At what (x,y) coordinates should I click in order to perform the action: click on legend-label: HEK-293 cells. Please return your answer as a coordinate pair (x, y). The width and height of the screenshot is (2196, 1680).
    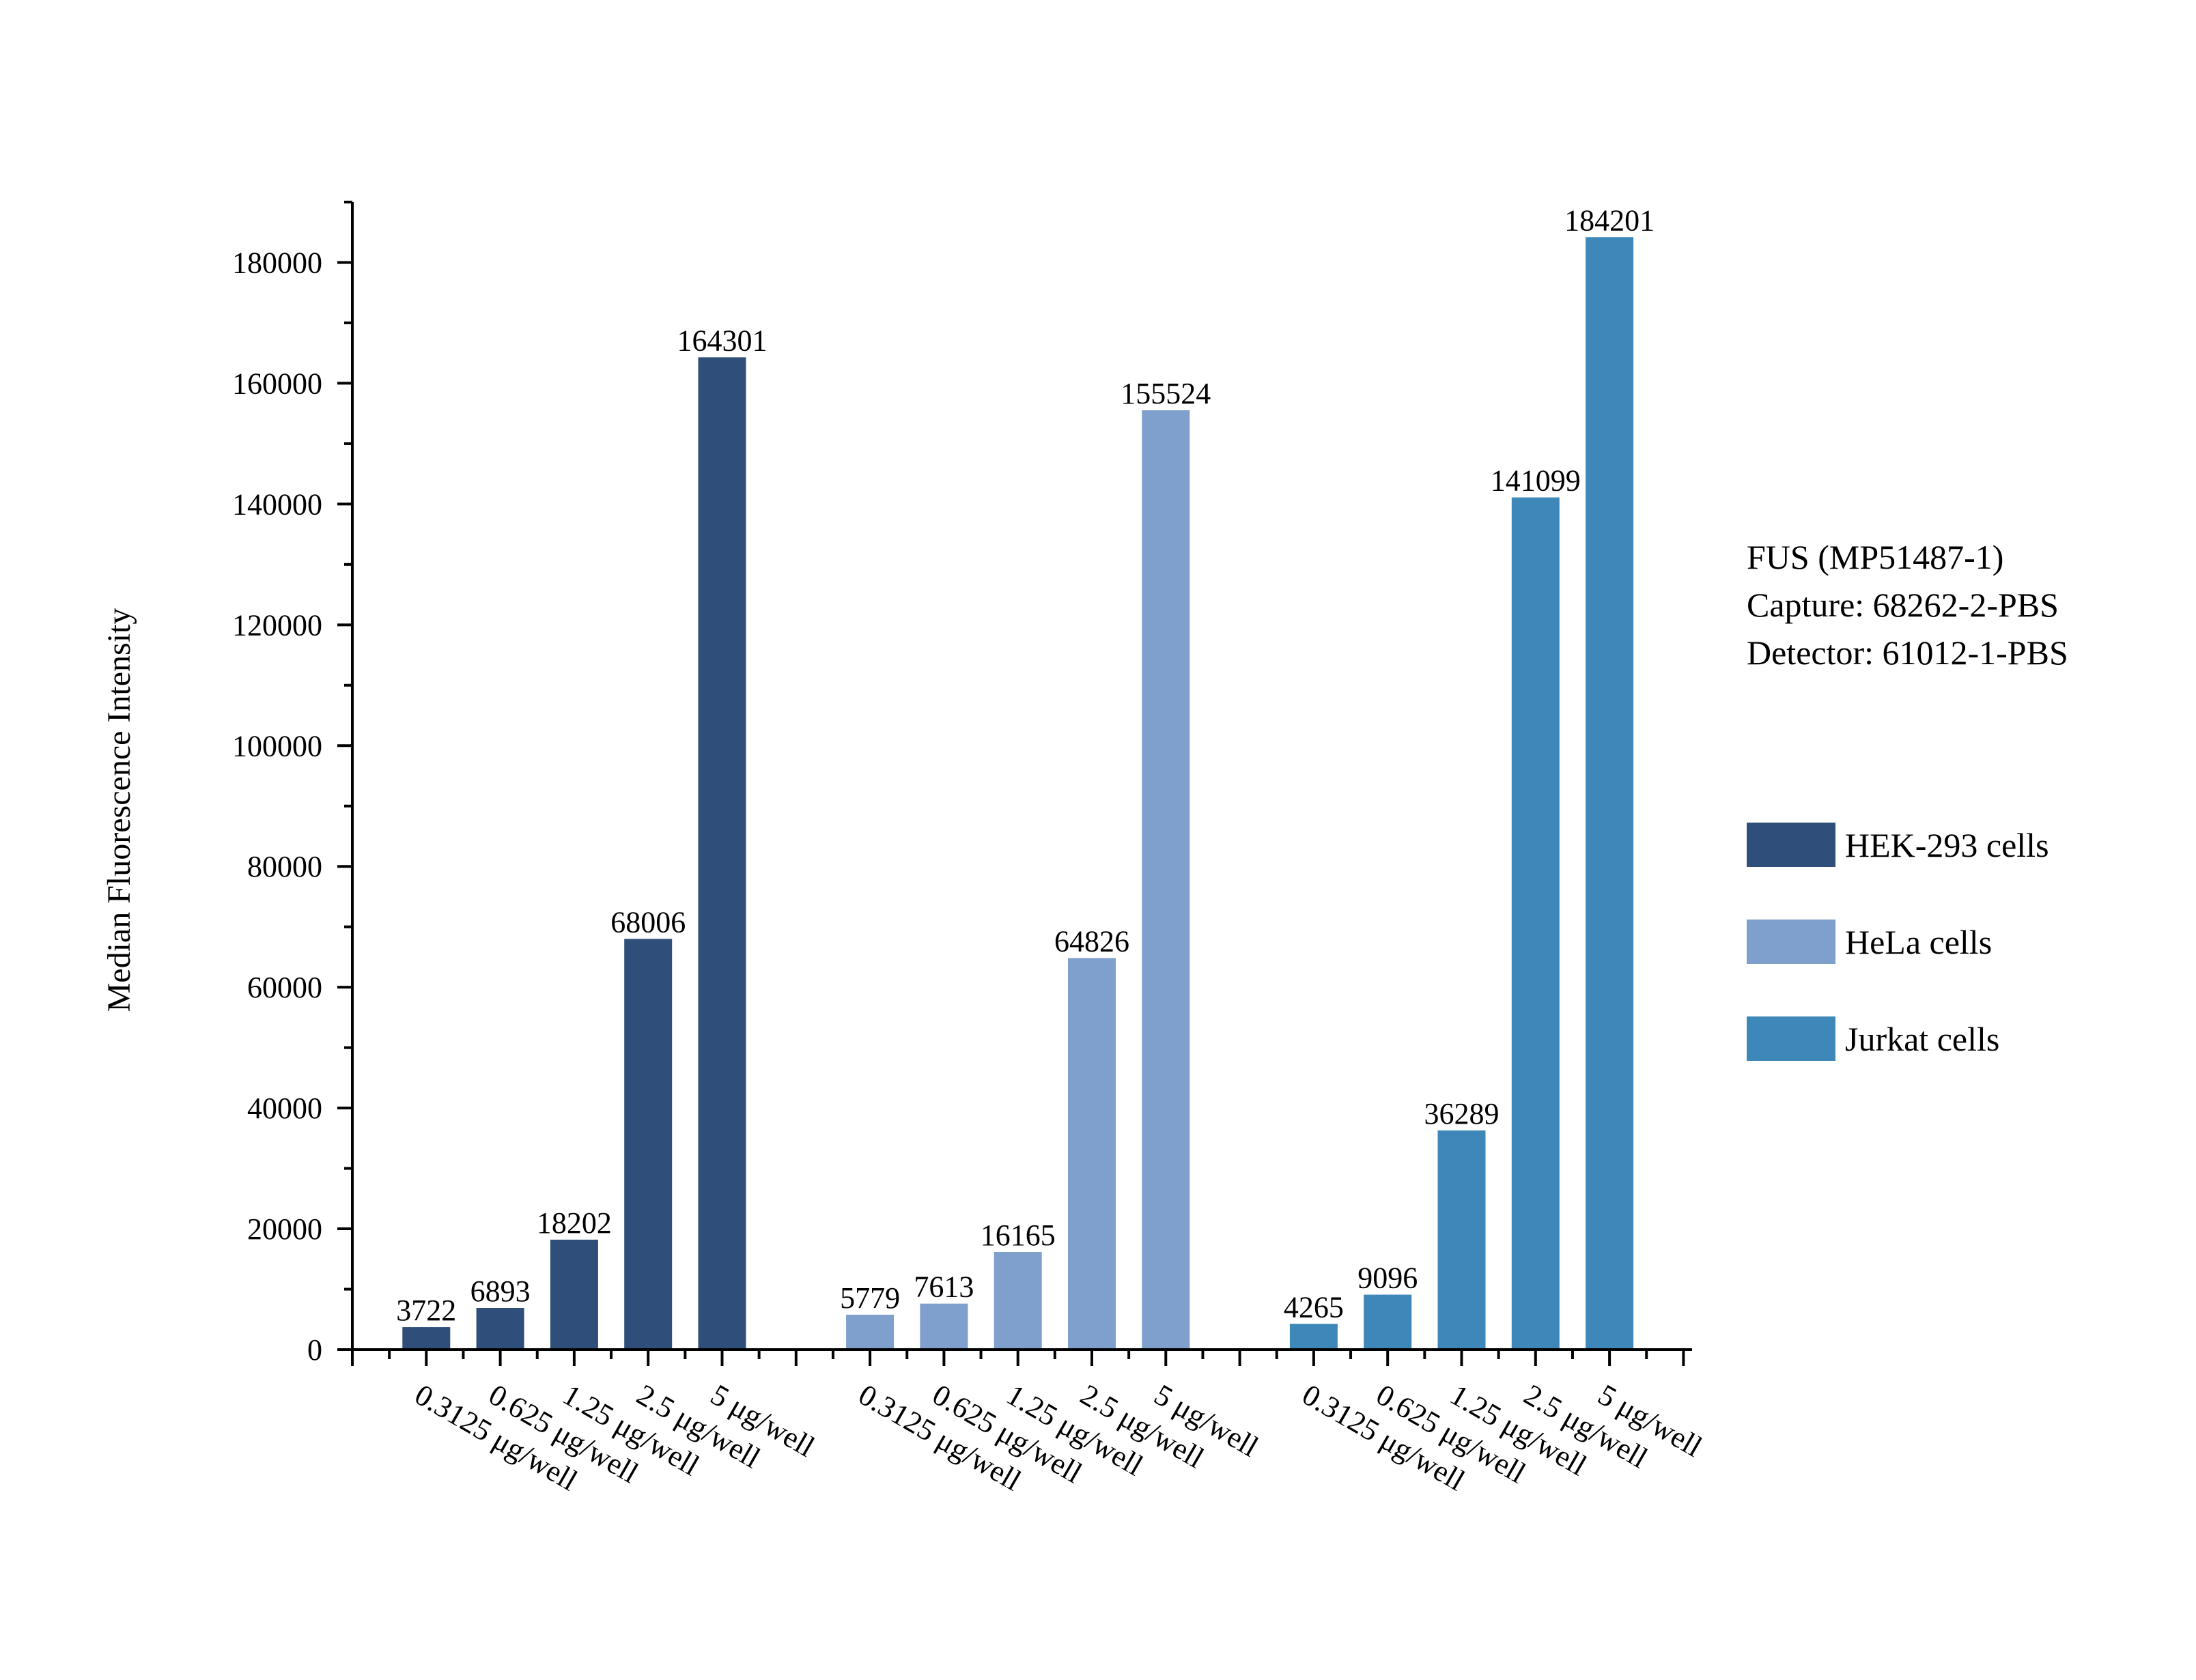
    Looking at the image, I should click on (1947, 845).